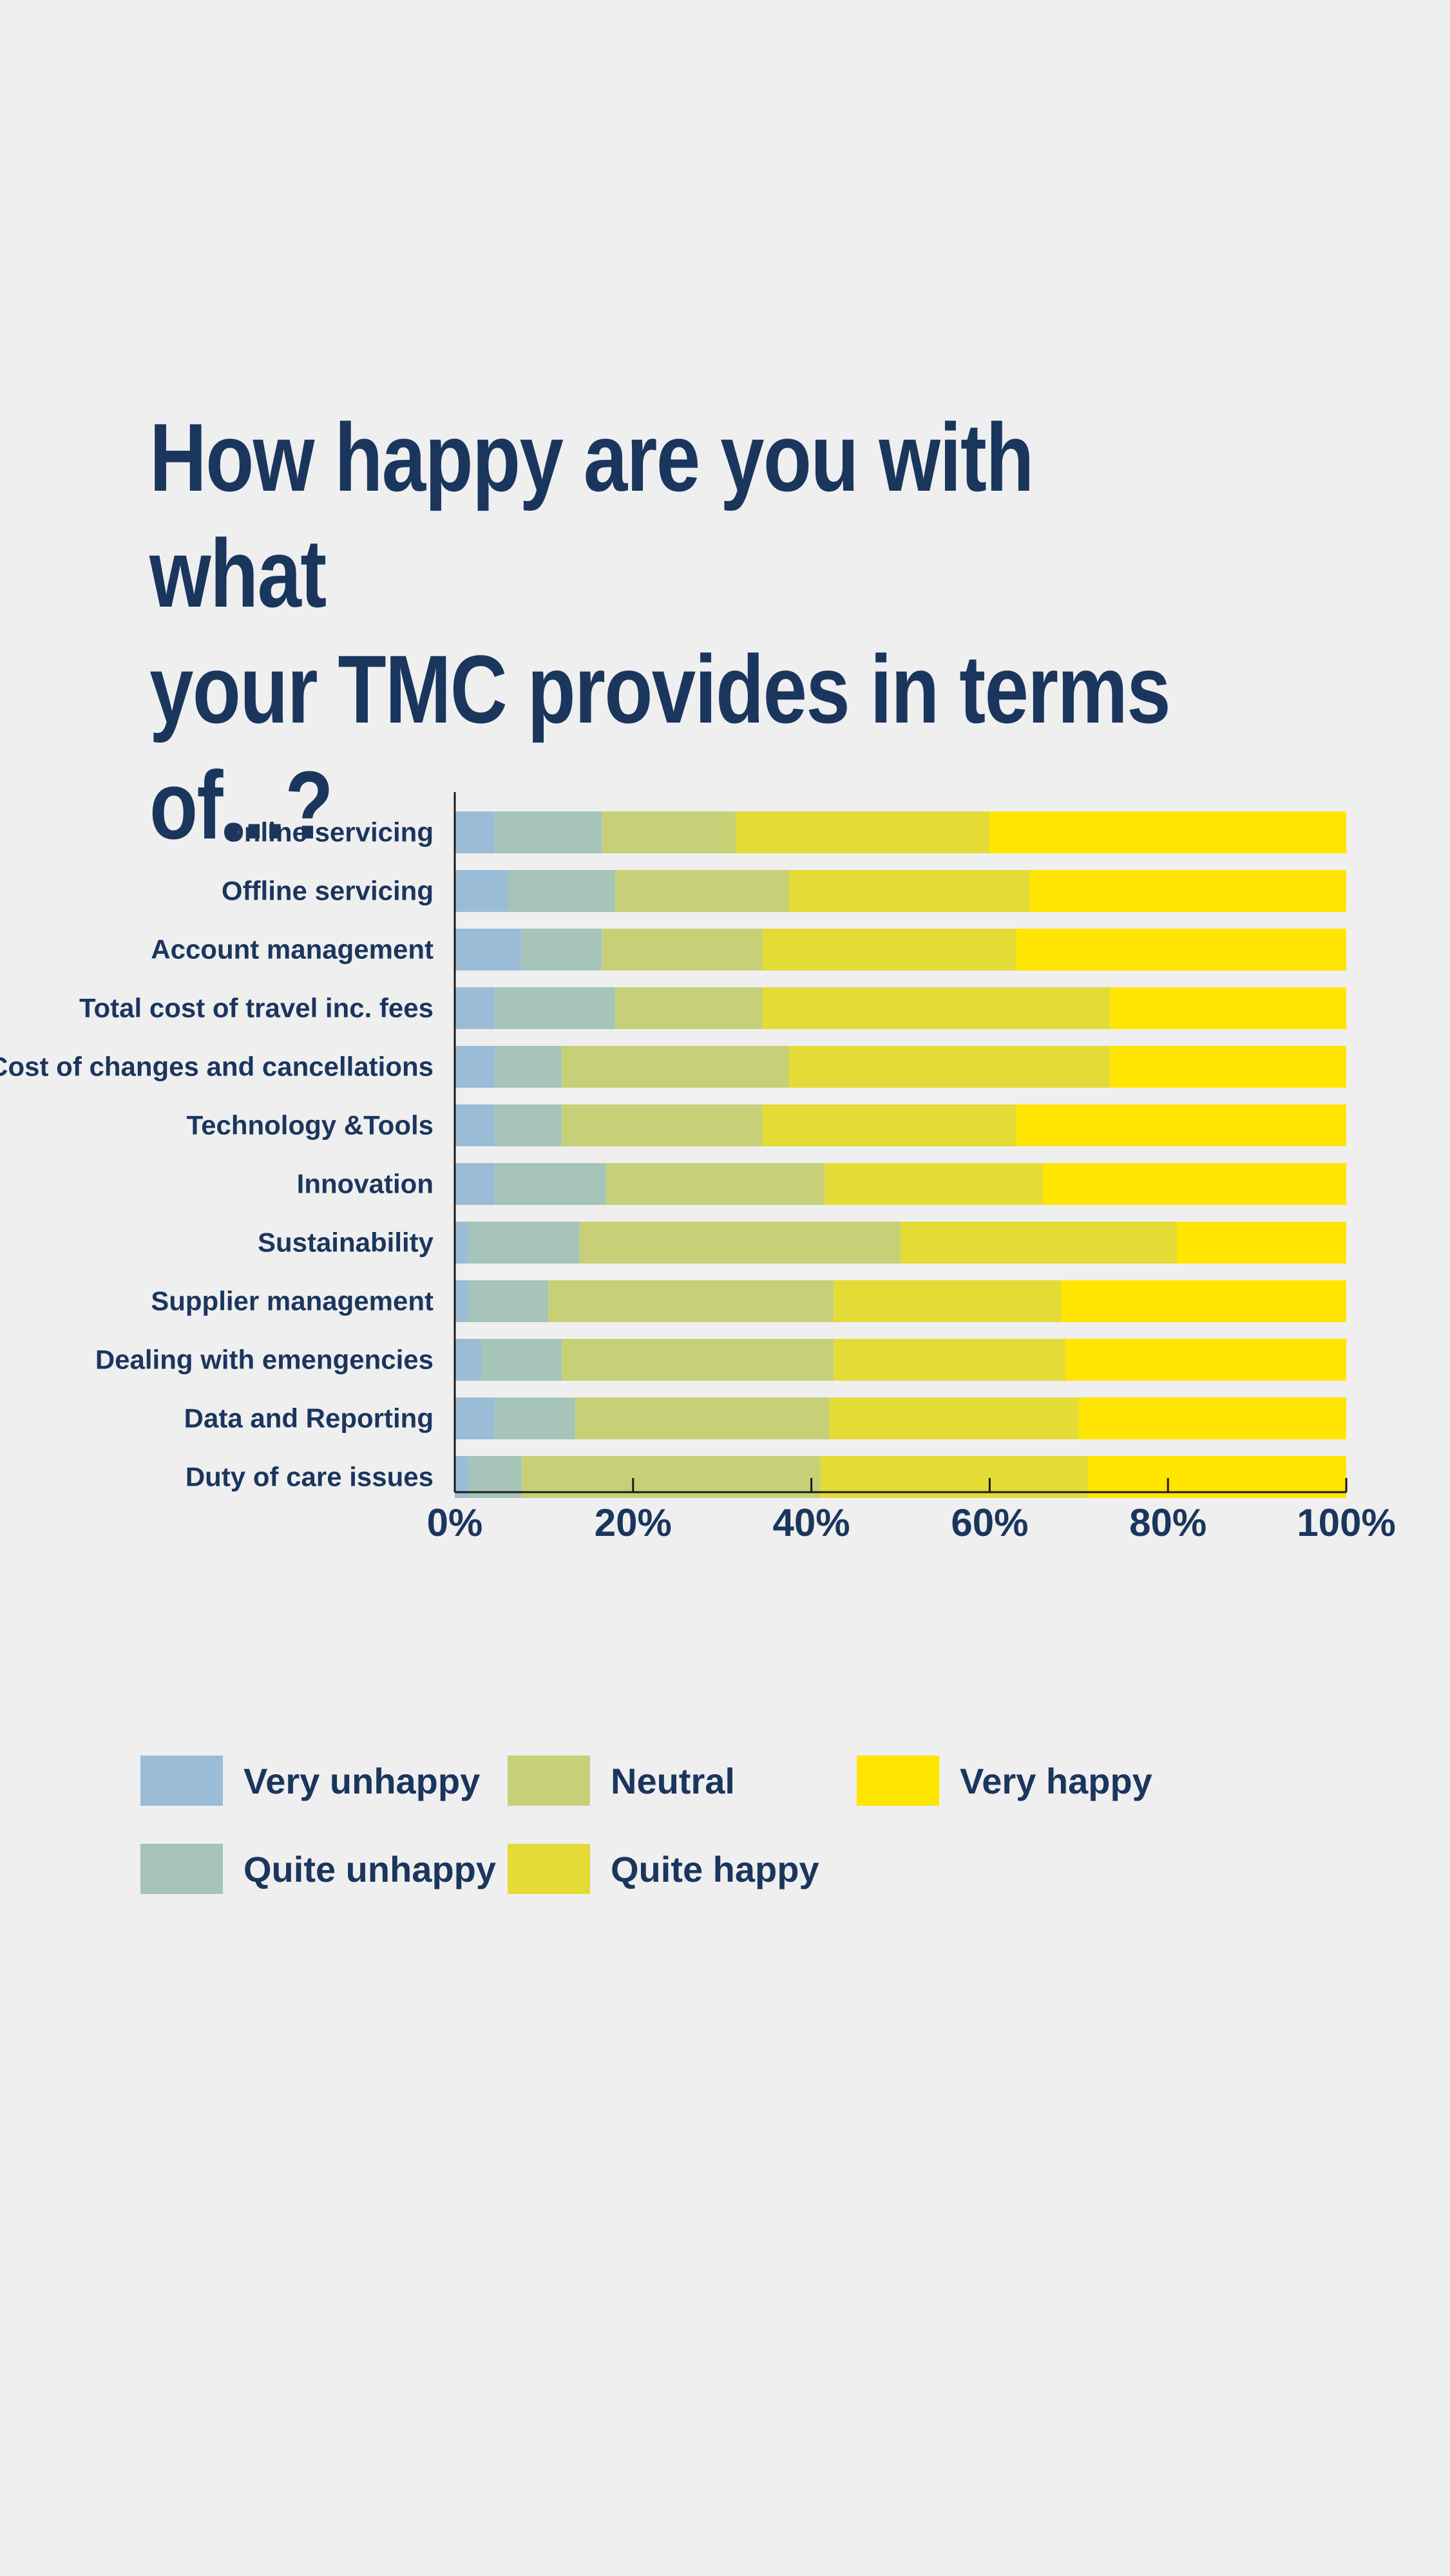 The image size is (1450, 2576). Describe the element at coordinates (535, 1418) in the screenshot. I see `bar-segment-data-and-reporting-quite-unhappy` at that location.